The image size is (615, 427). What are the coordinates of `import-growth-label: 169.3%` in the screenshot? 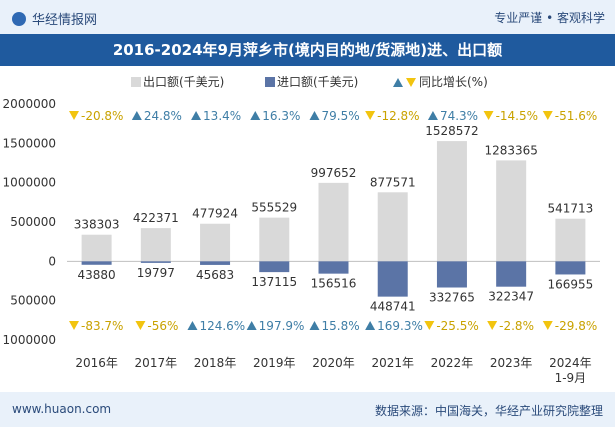 It's located at (400, 326).